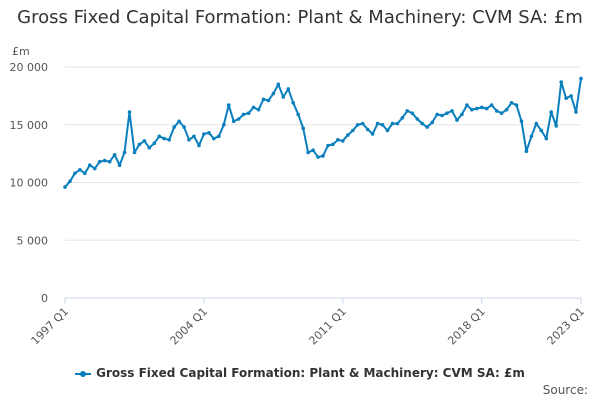 This screenshot has height=400, width=600. I want to click on x-axis-ticks: 1997 Q1 2004 Q1 2011 Q1 2018 Q1 2023 Q1, so click(308, 323).